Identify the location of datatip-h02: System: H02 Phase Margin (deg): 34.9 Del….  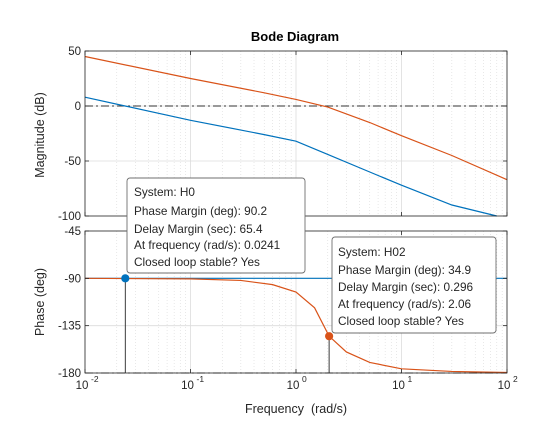
(414, 285).